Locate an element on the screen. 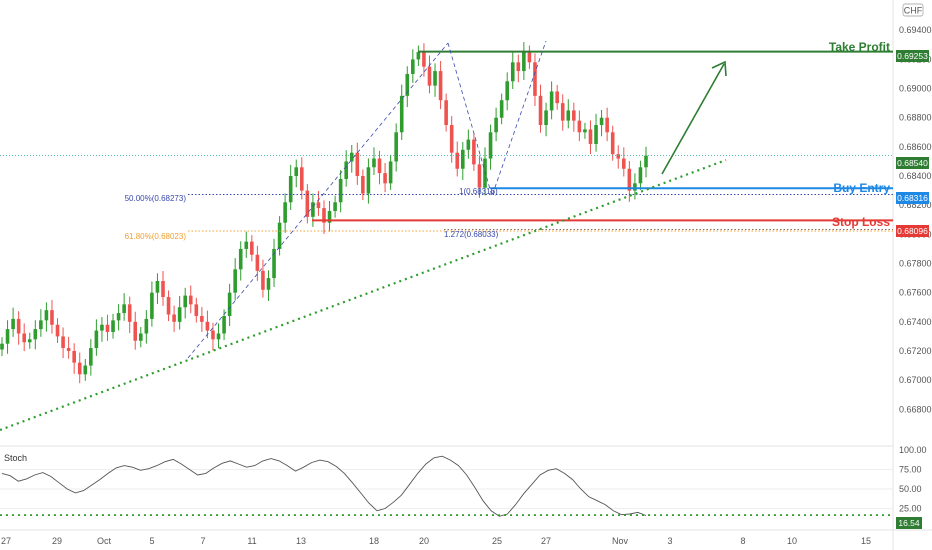  stoch-line is located at coordinates (324, 486).